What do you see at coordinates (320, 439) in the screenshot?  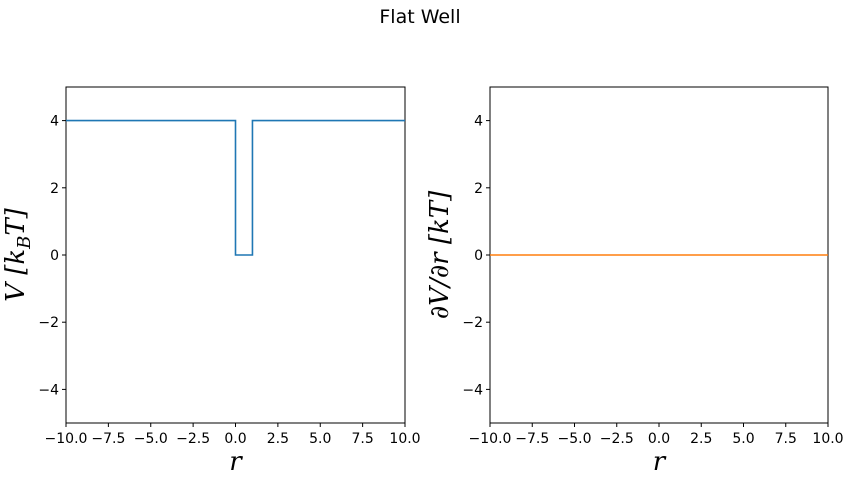 I see `left-x-tick-label: 5.0` at bounding box center [320, 439].